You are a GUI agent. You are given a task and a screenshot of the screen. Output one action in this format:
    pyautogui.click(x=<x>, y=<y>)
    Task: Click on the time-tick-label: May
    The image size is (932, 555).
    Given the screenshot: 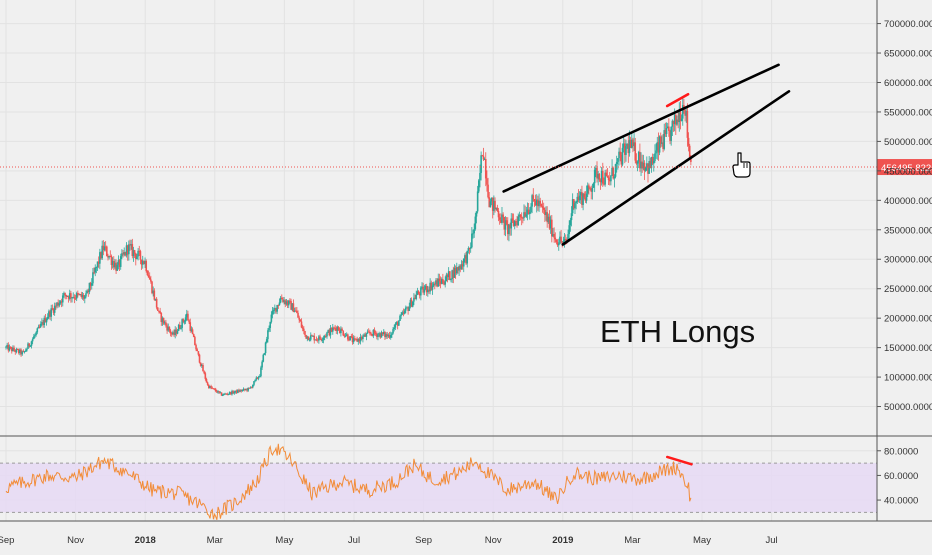 What is the action you would take?
    pyautogui.click(x=702, y=540)
    